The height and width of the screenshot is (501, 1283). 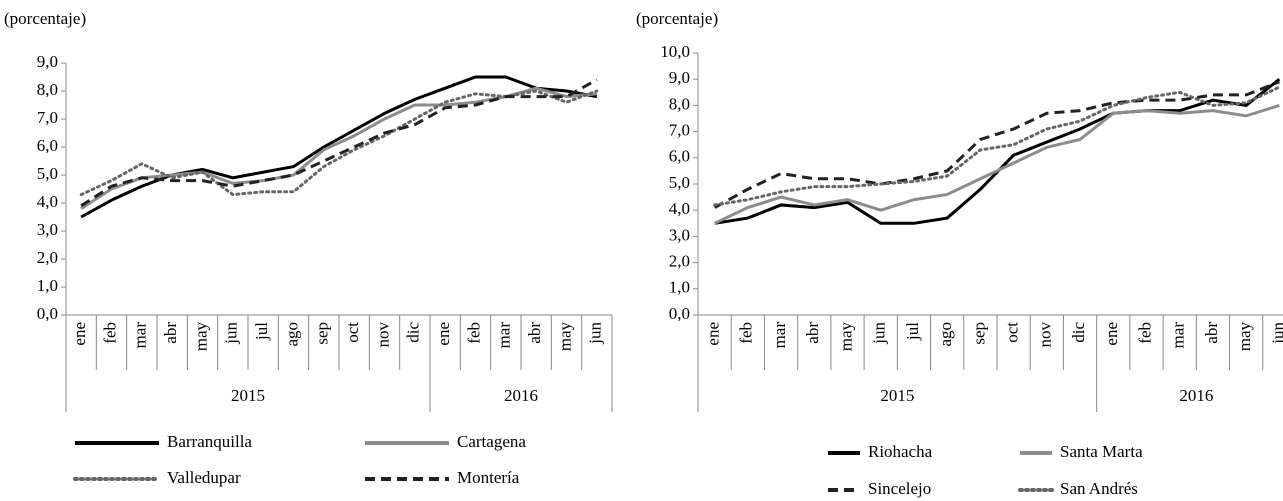 What do you see at coordinates (491, 441) in the screenshot?
I see `legend-label: Cartagena` at bounding box center [491, 441].